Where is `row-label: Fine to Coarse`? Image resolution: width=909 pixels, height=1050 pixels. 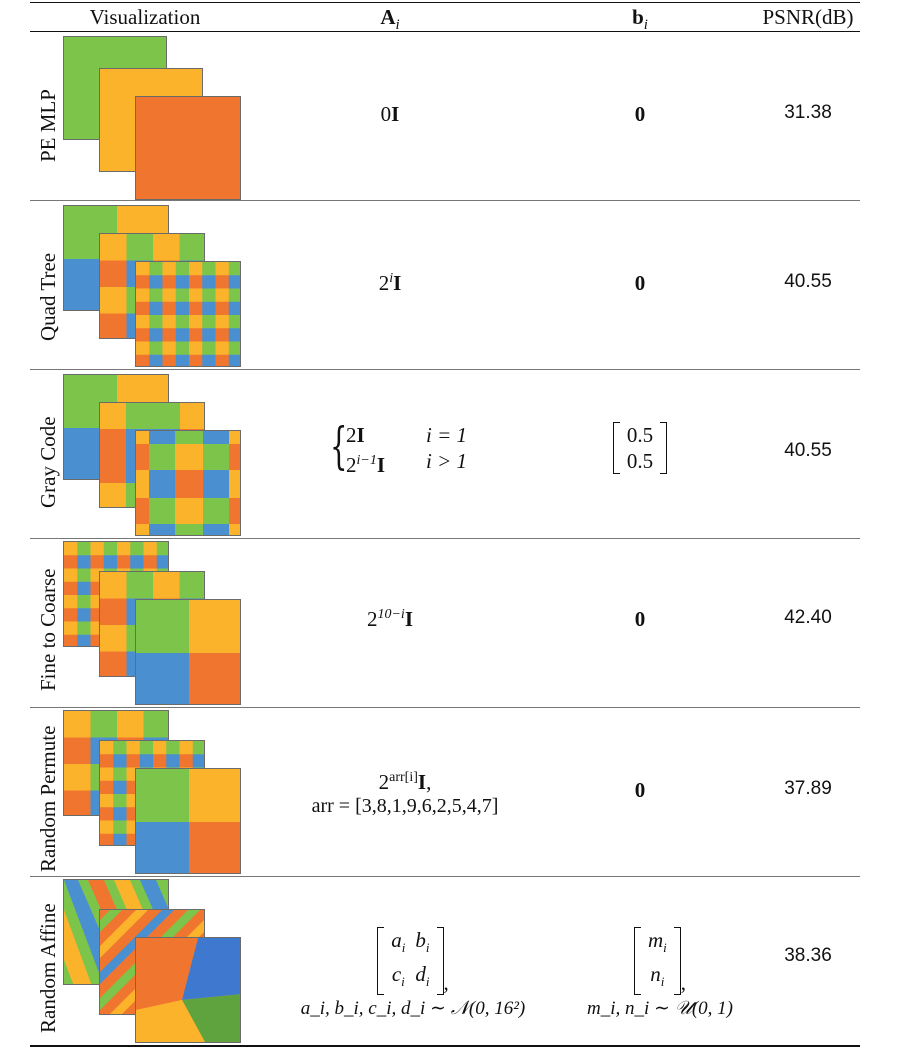 row-label: Fine to Coarse is located at coordinates (48, 629).